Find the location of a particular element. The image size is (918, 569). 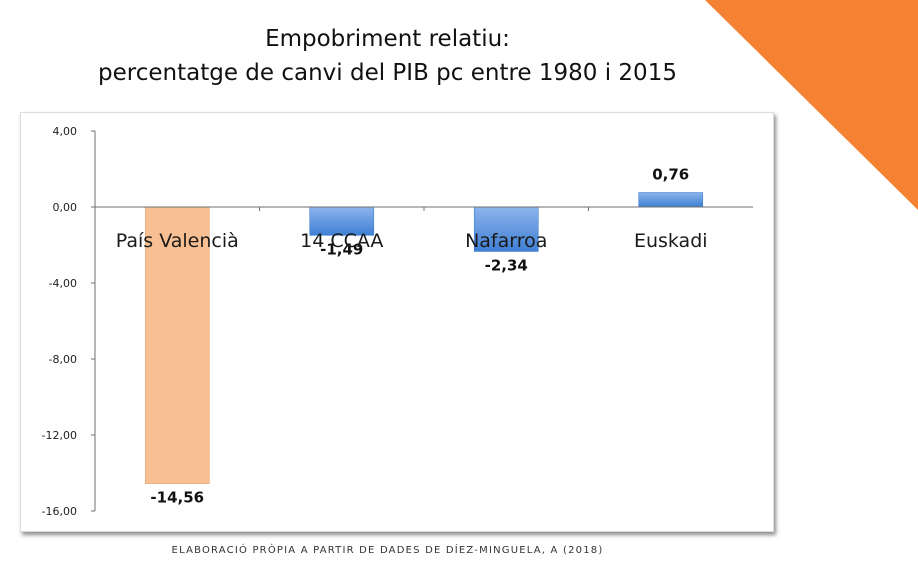

y-tick-label-3: -8,00 is located at coordinates (63, 359).